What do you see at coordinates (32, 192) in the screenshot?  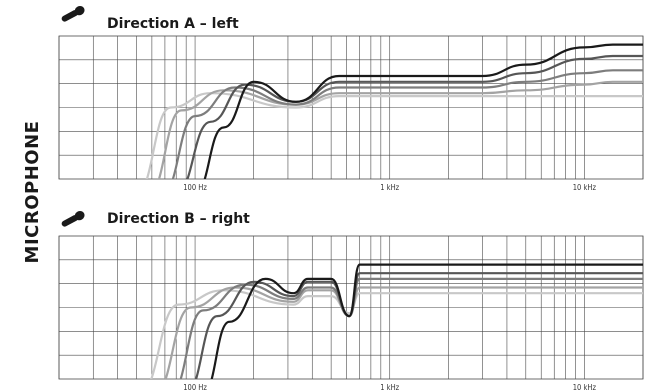 I see `side-label: MICROPHONE` at bounding box center [32, 192].